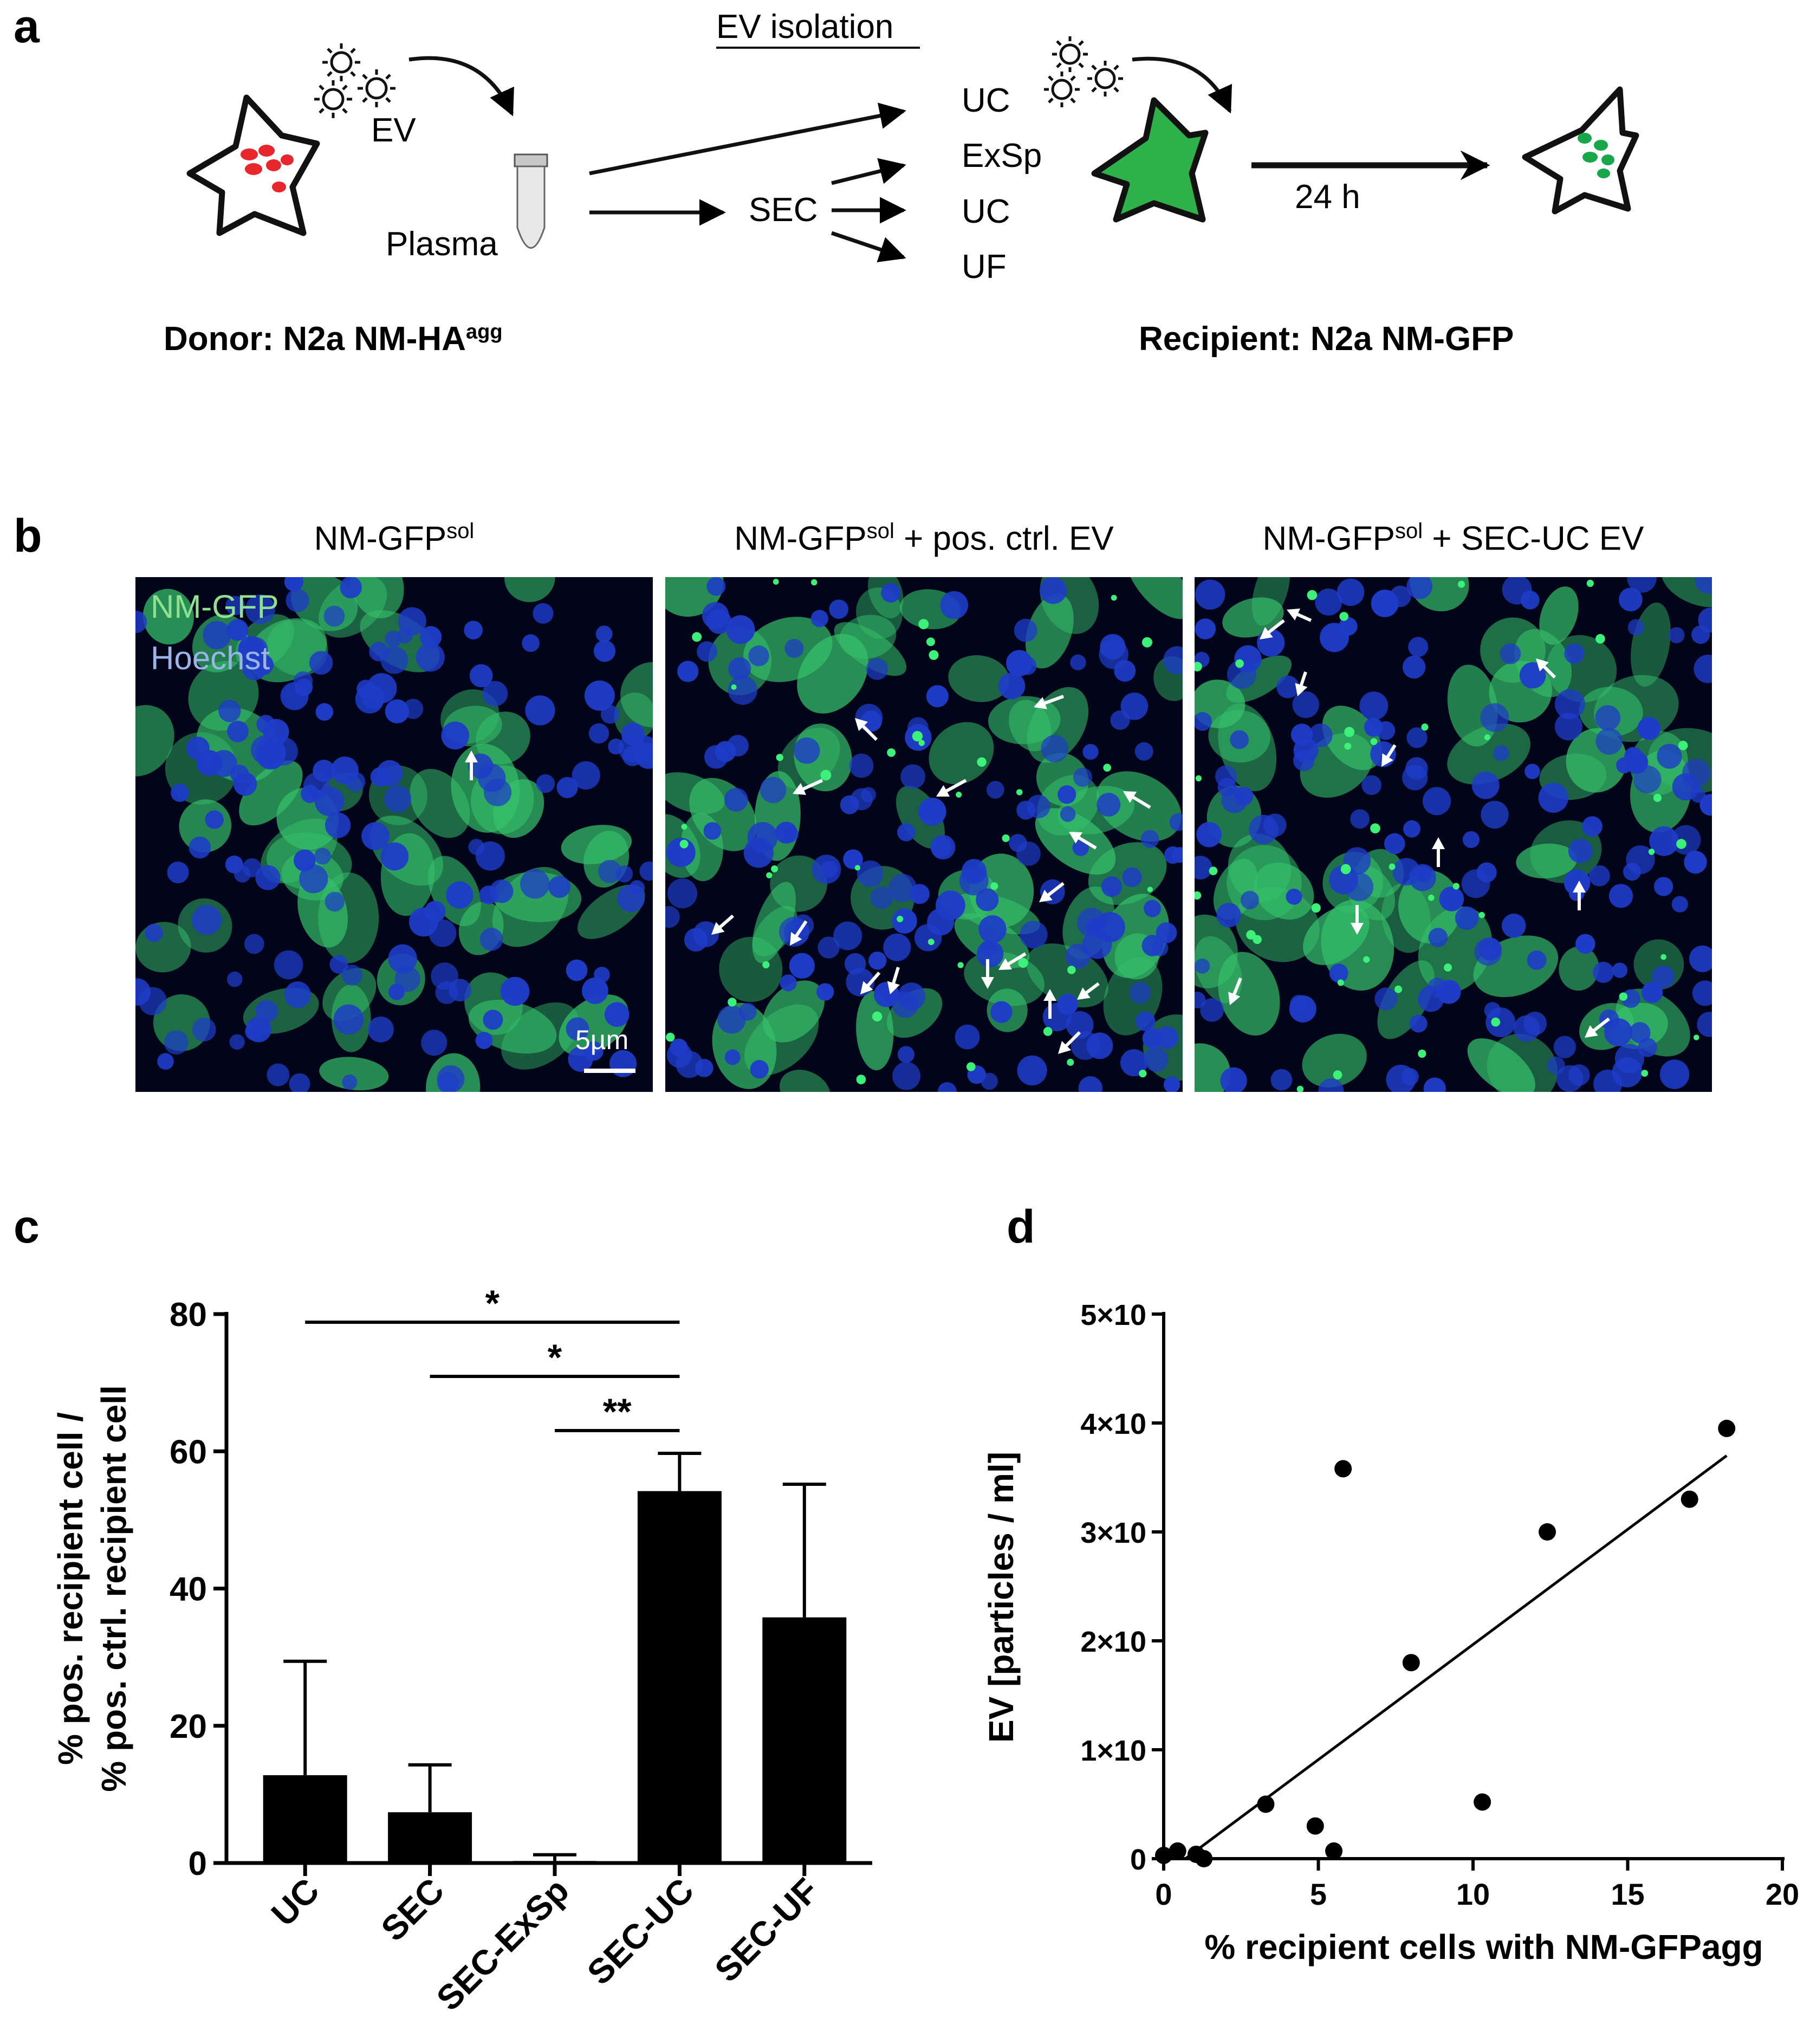 Image resolution: width=1810 pixels, height=2044 pixels. Describe the element at coordinates (609, 1071) in the screenshot. I see `scale-bar` at that location.